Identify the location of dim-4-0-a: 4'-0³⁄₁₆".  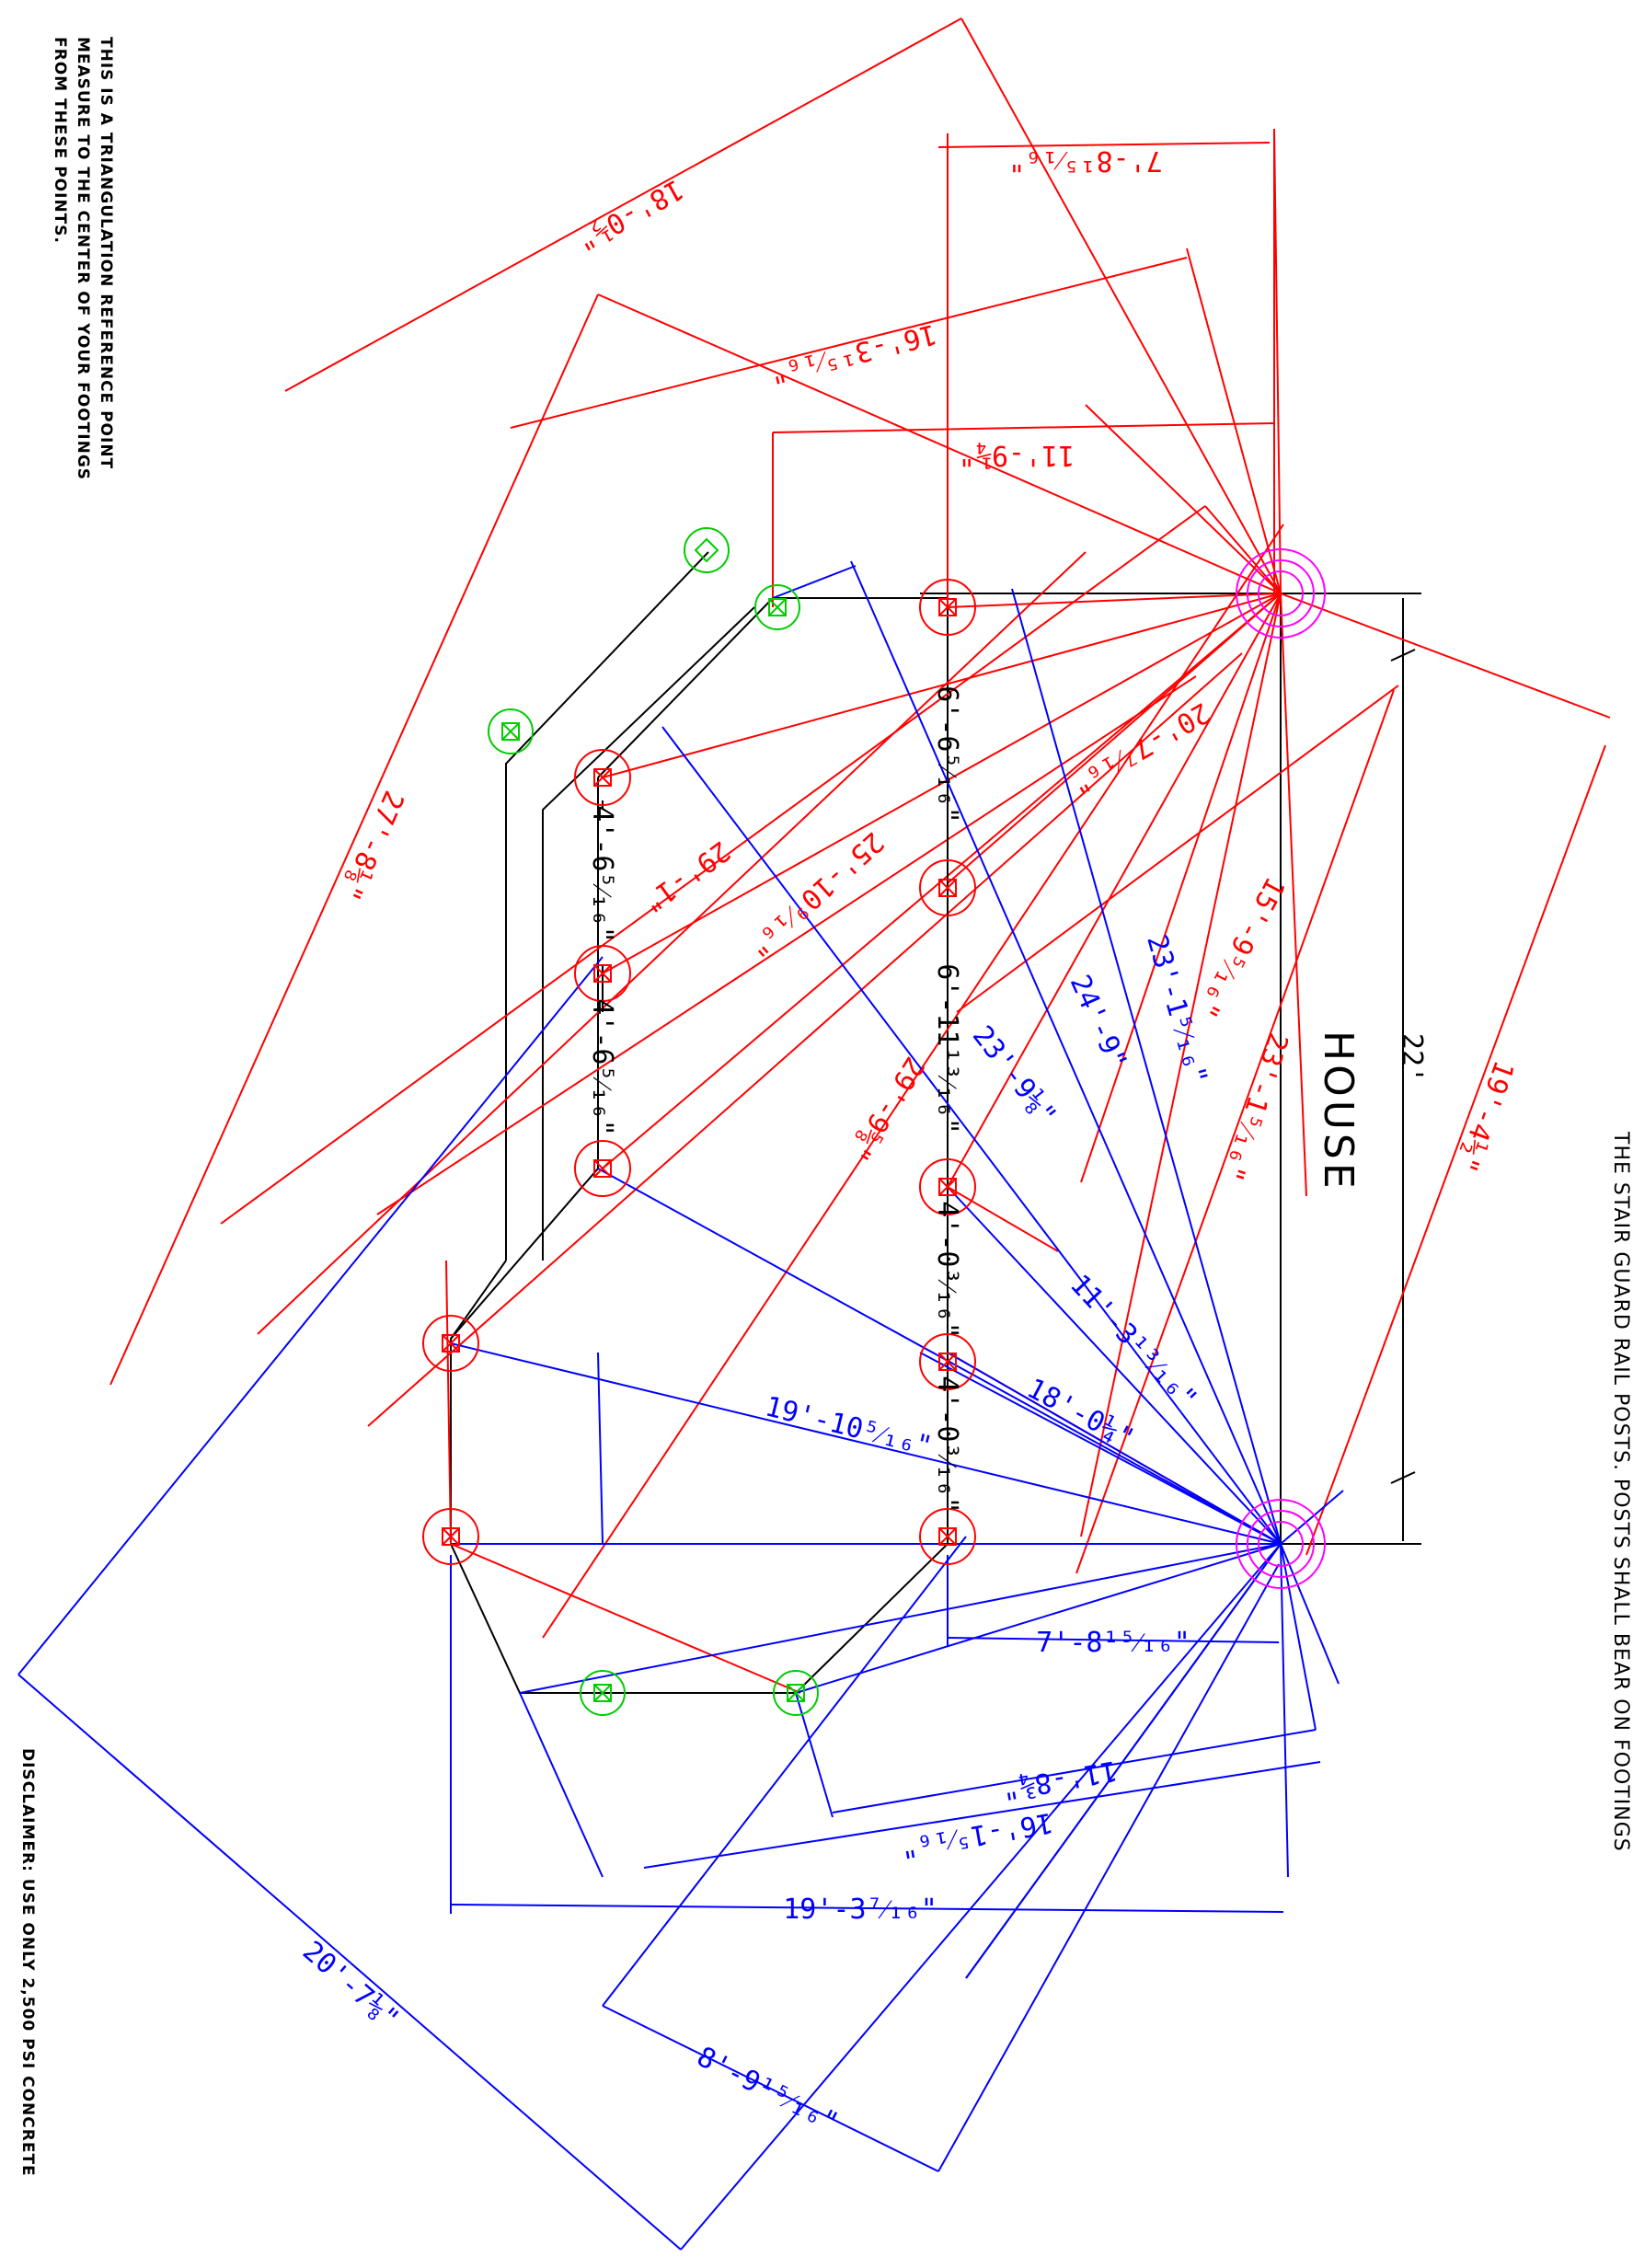
(947, 1270).